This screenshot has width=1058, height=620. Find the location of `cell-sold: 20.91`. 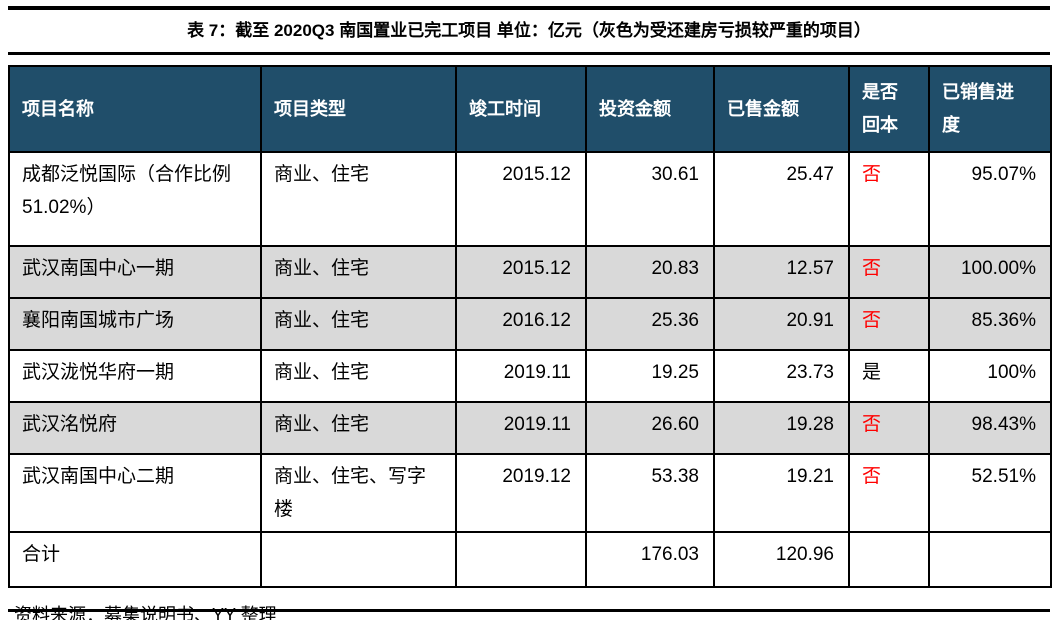

cell-sold: 20.91 is located at coordinates (781, 323).